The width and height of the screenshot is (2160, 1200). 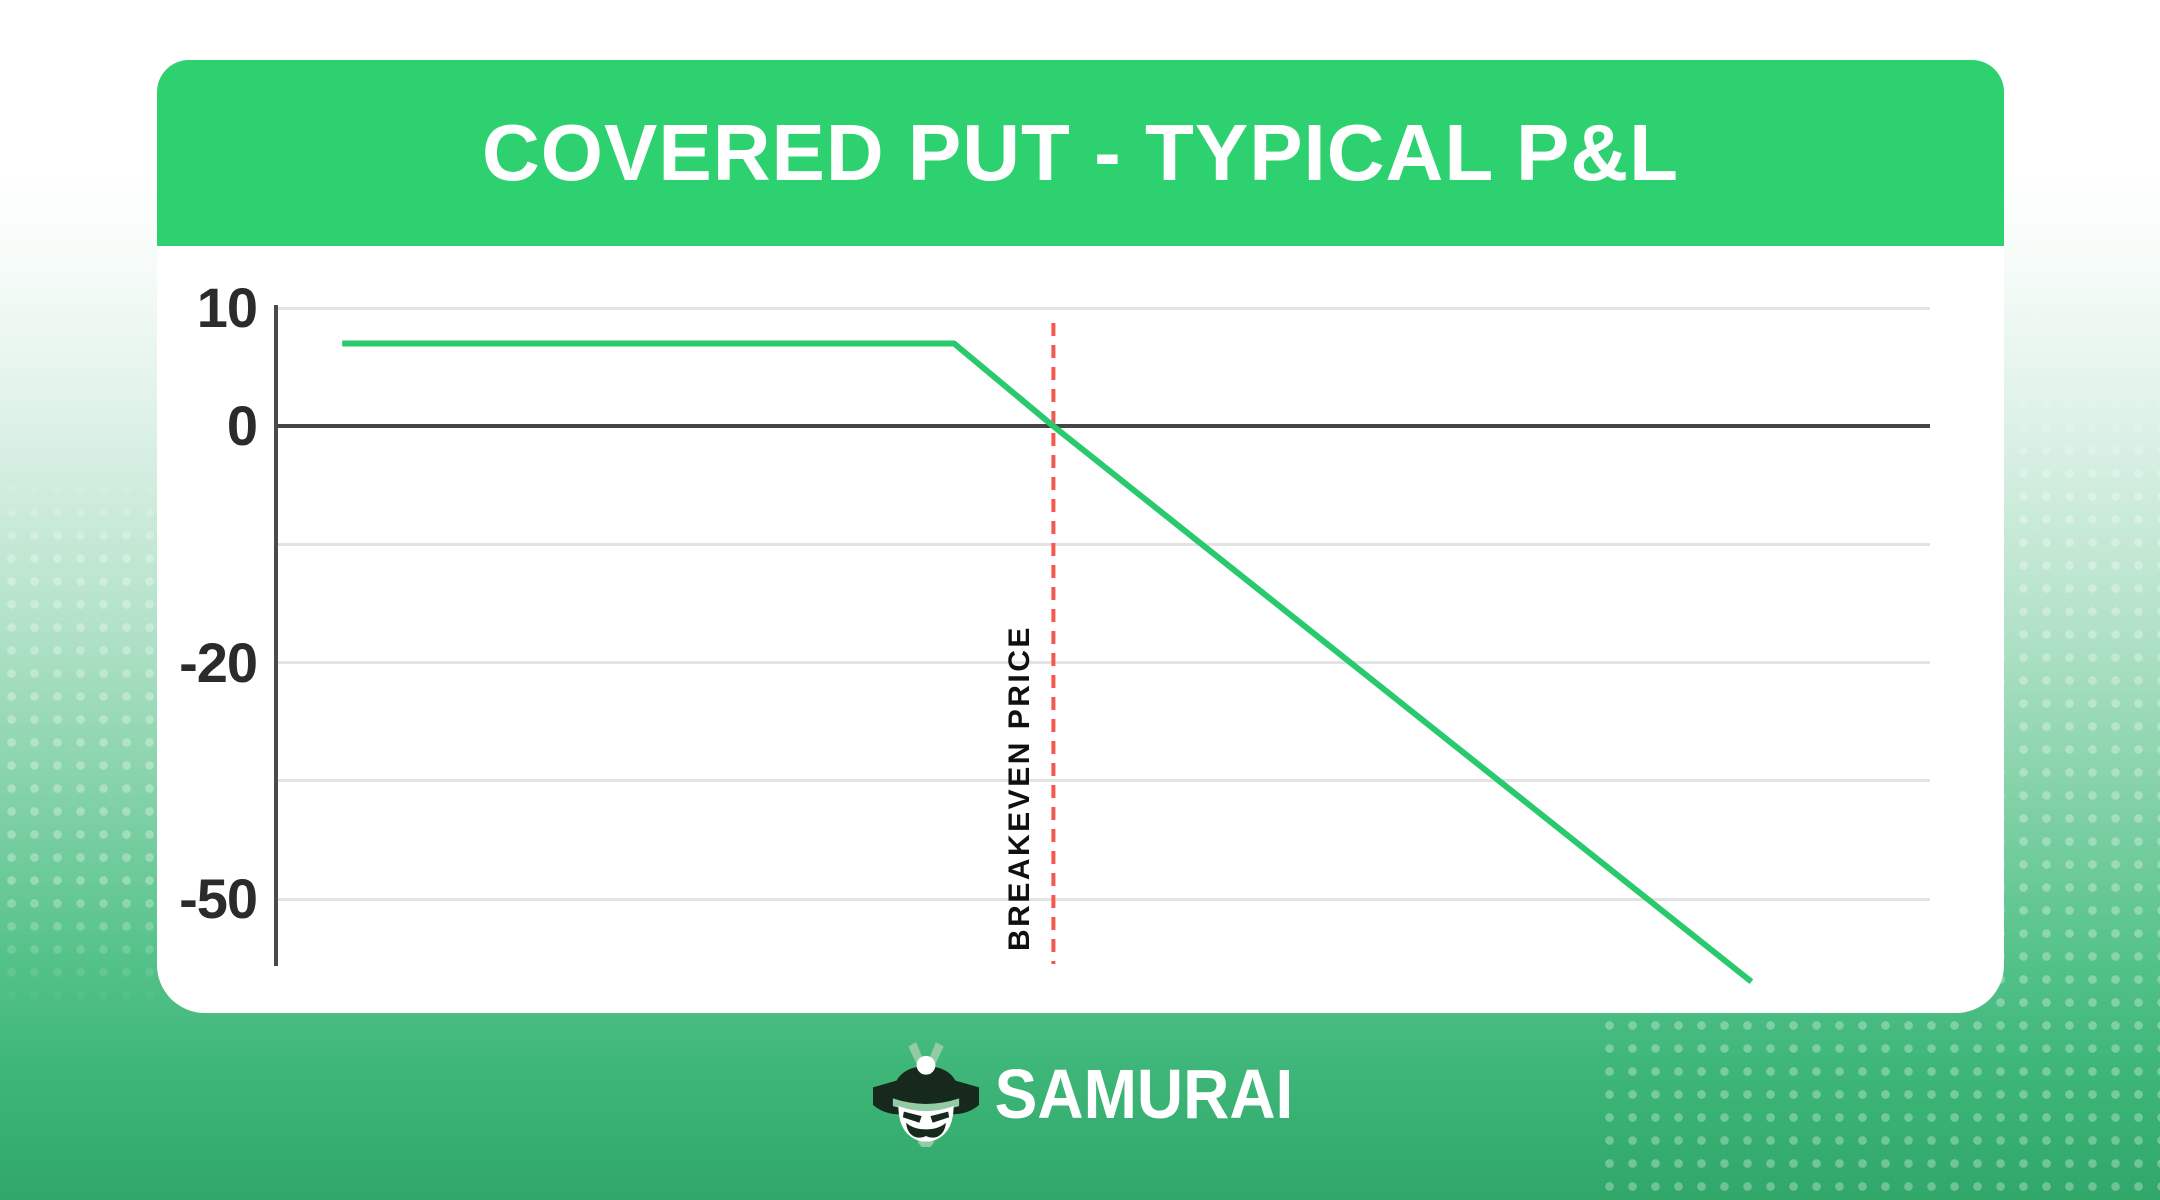 What do you see at coordinates (242, 426) in the screenshot?
I see `y-tick-label: 0` at bounding box center [242, 426].